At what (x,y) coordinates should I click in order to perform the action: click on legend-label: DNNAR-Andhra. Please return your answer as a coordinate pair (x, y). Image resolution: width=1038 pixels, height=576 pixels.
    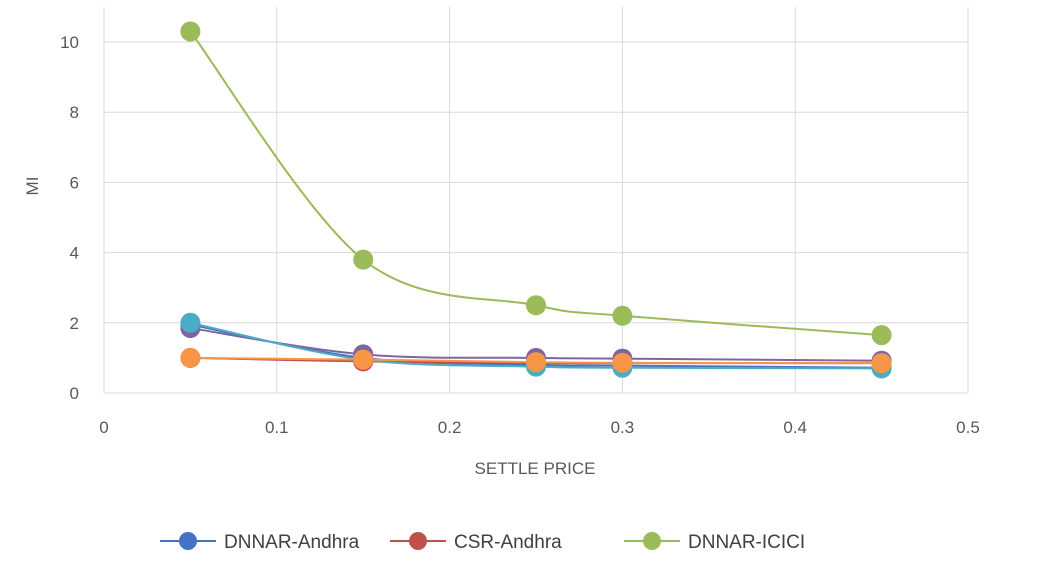
    Looking at the image, I should click on (292, 542).